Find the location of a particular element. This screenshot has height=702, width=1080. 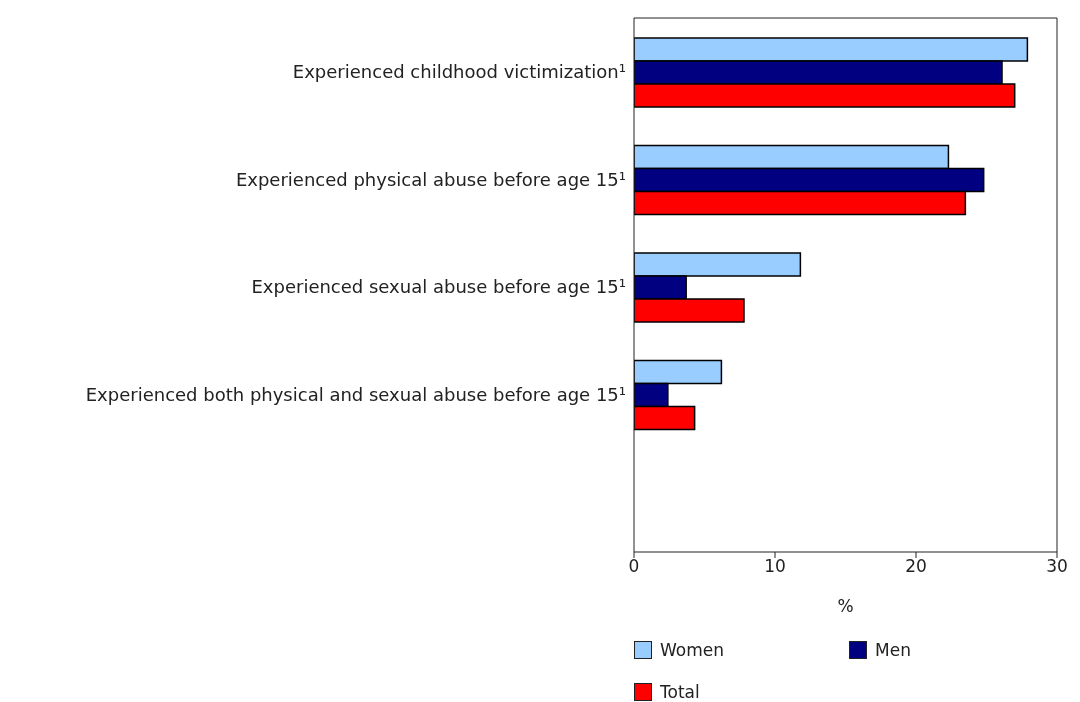

x-tick-label: 0 is located at coordinates (634, 566).